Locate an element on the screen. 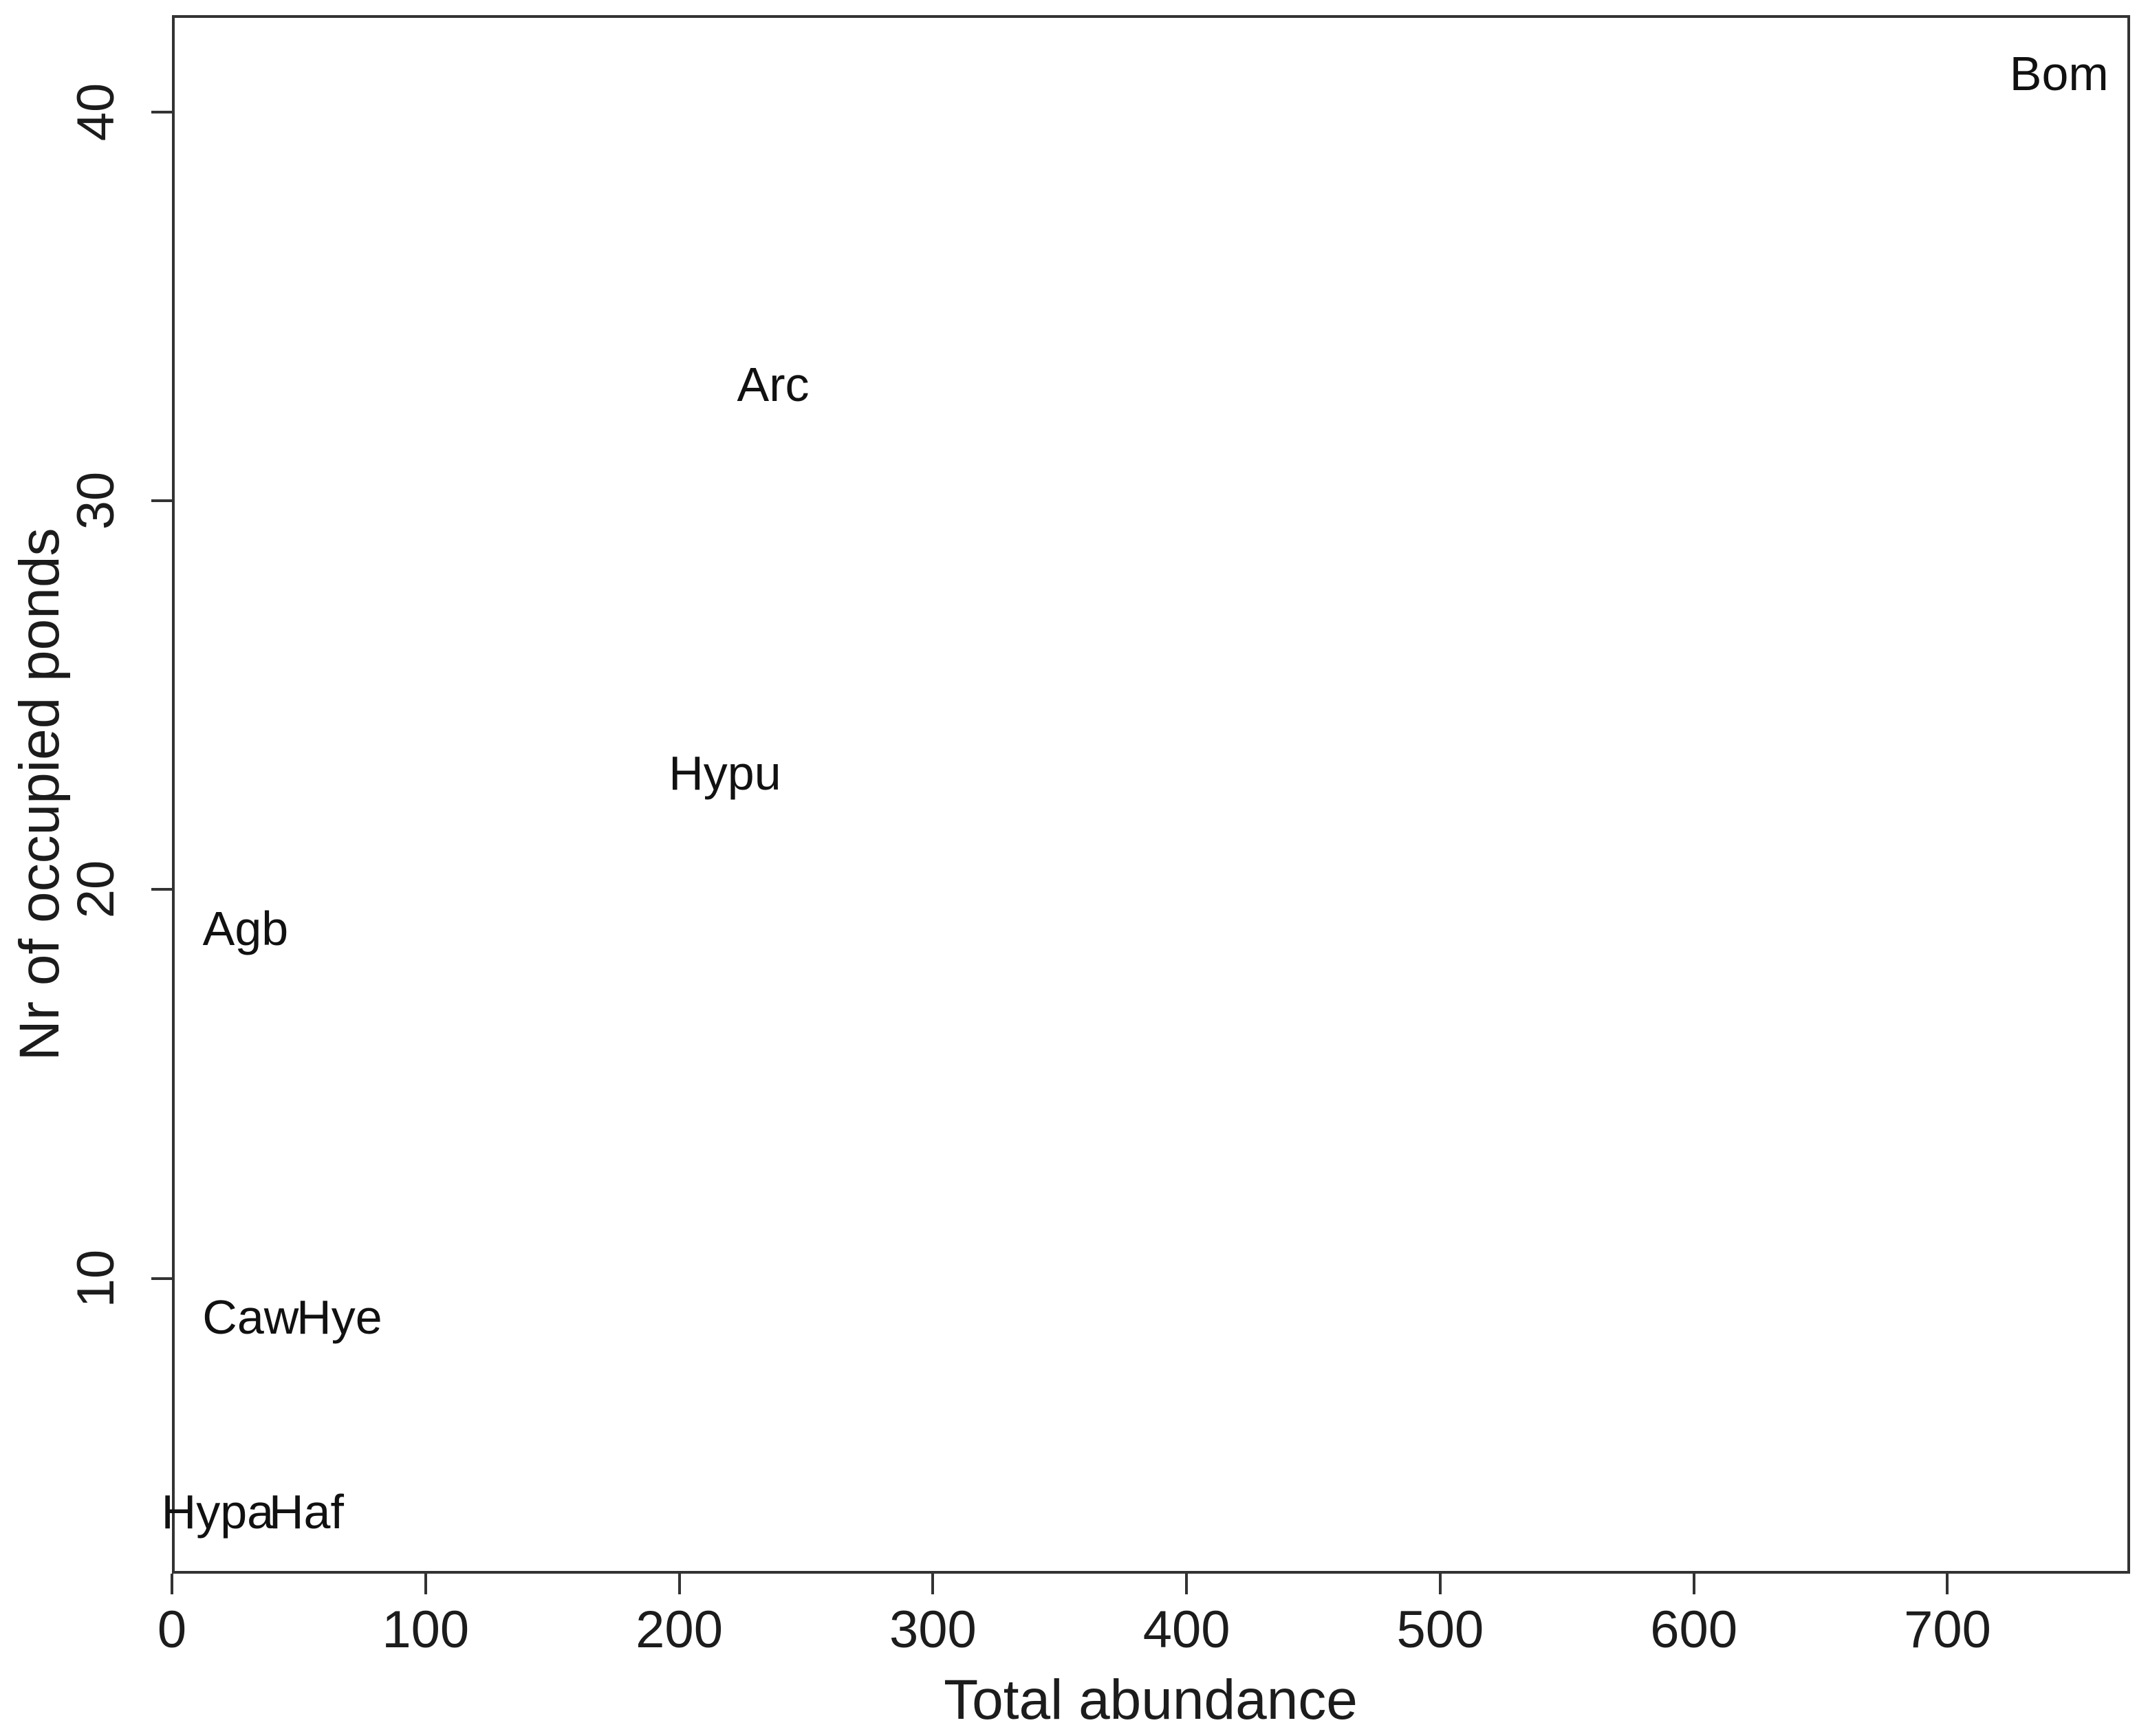 This screenshot has width=2148, height=1736. data-point-label: Arc is located at coordinates (773, 384).